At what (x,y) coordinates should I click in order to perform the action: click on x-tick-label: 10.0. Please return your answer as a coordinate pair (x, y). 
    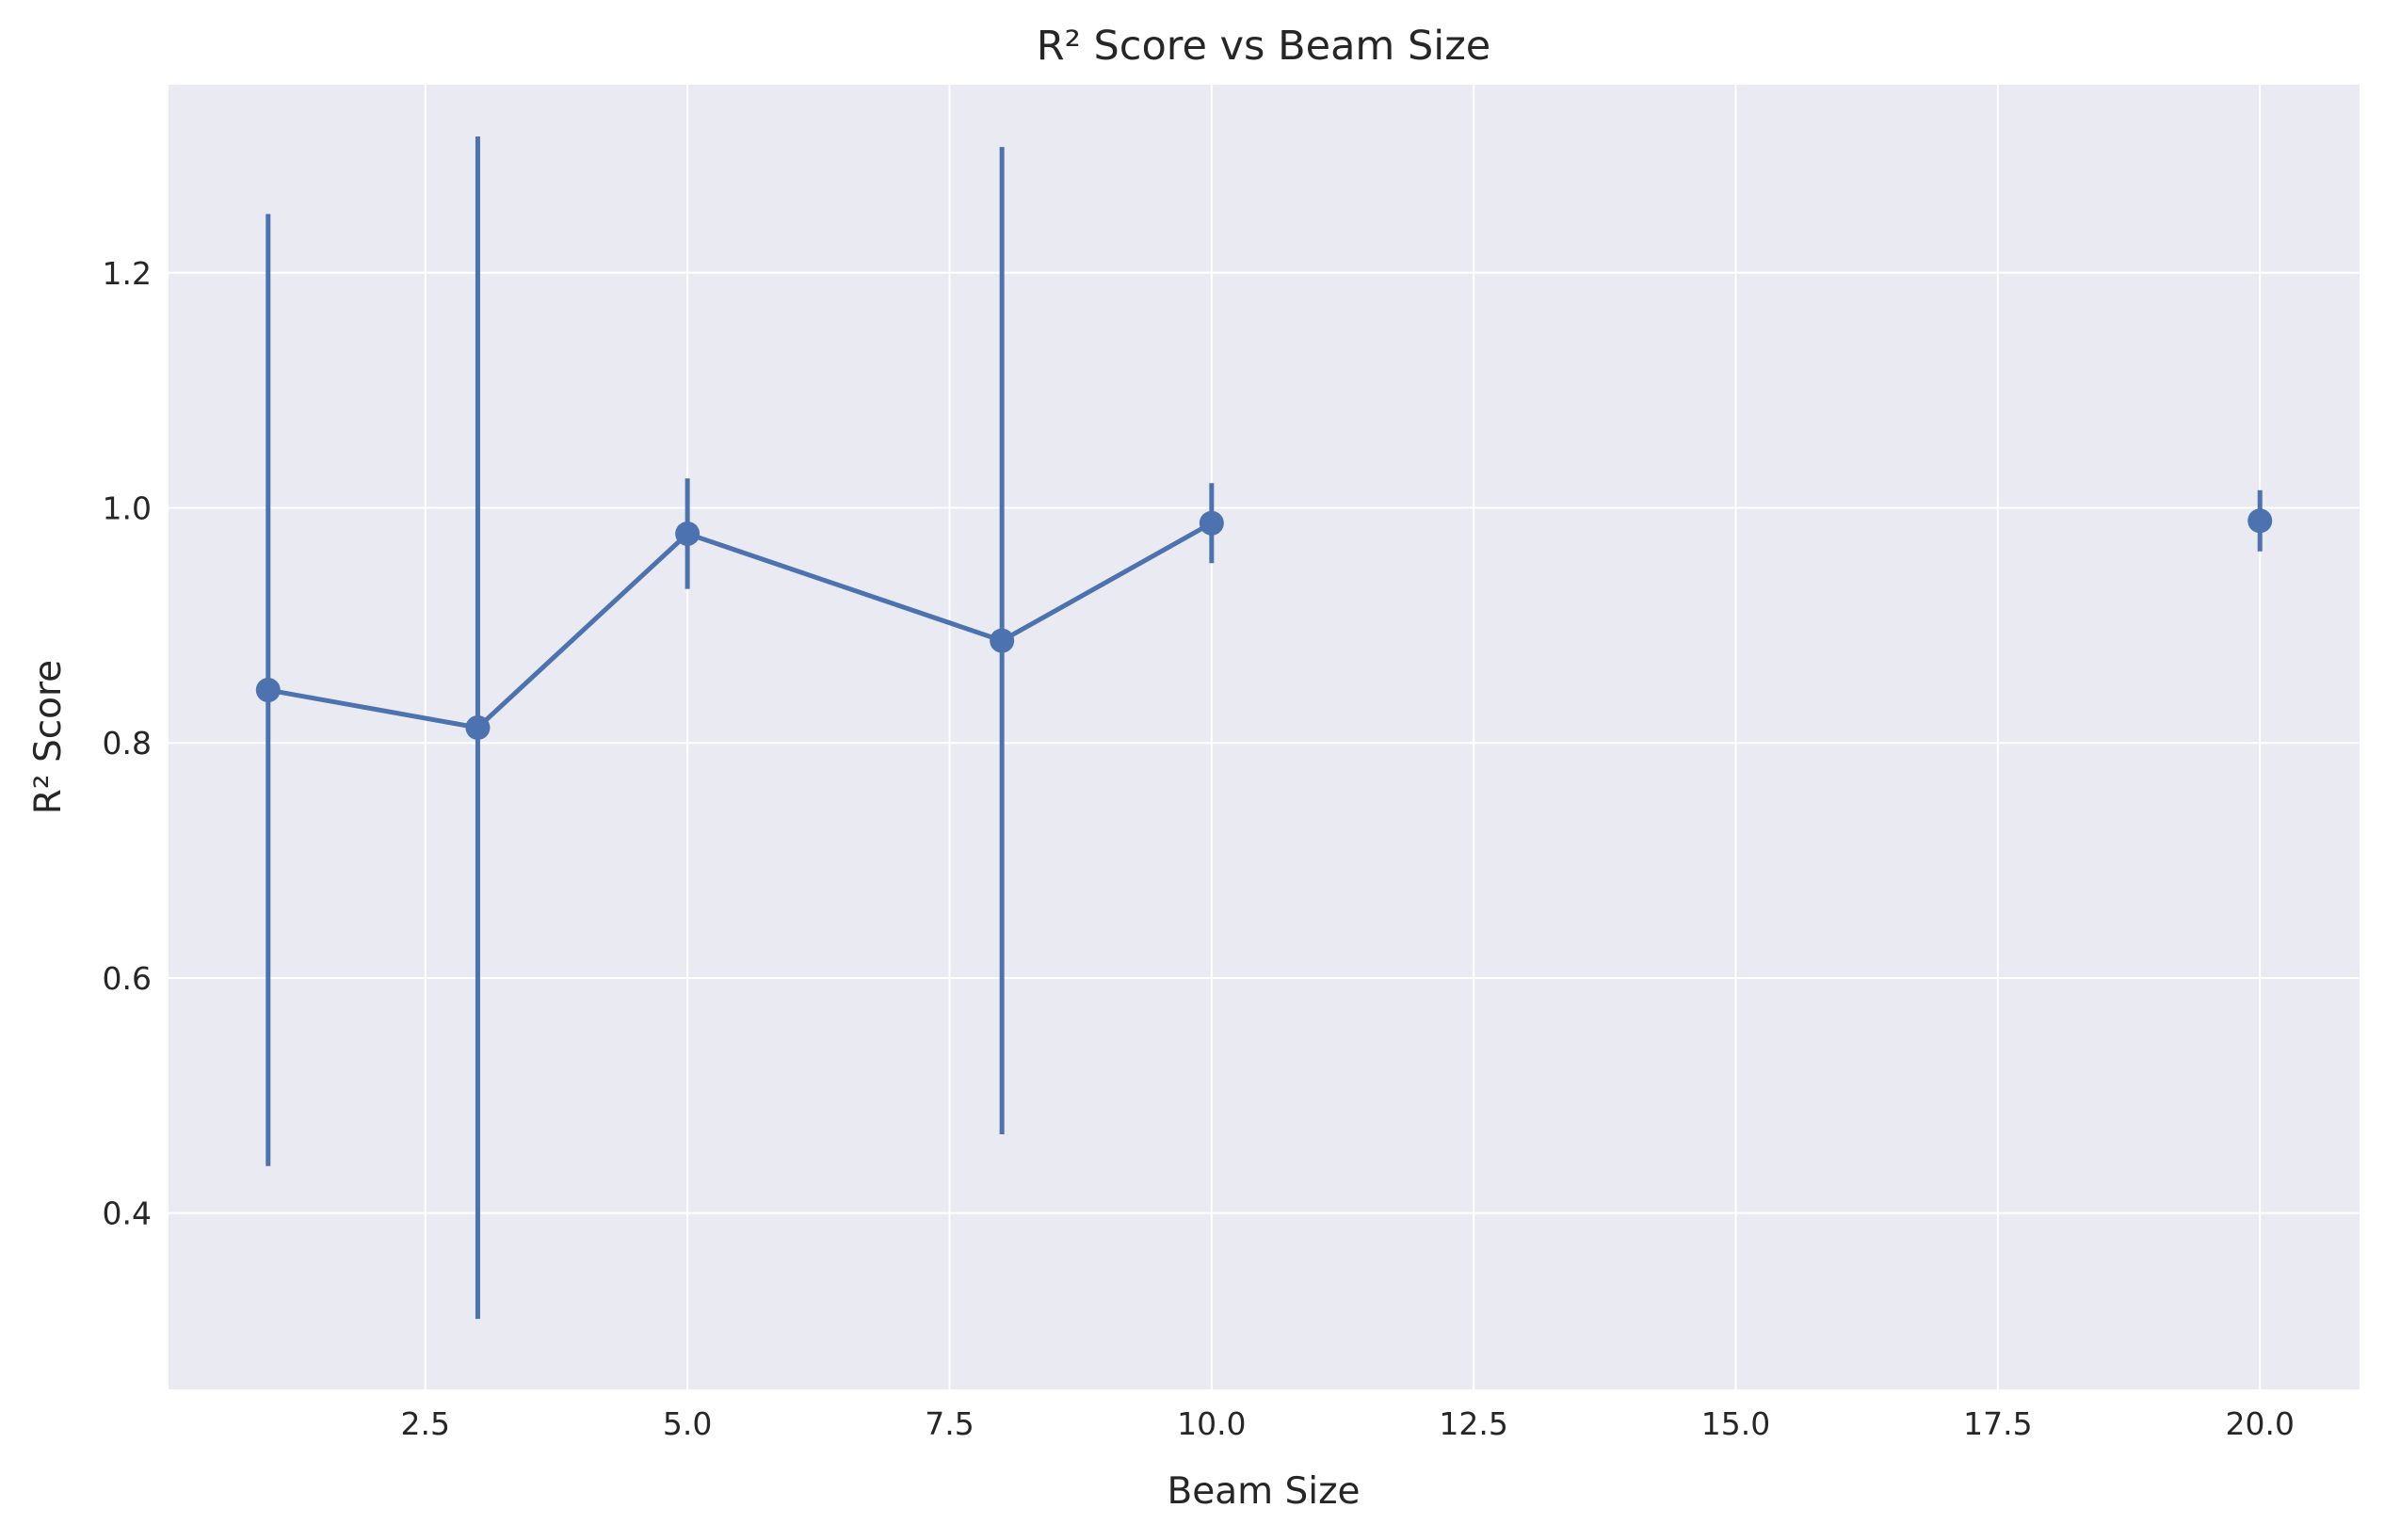
    Looking at the image, I should click on (1212, 1423).